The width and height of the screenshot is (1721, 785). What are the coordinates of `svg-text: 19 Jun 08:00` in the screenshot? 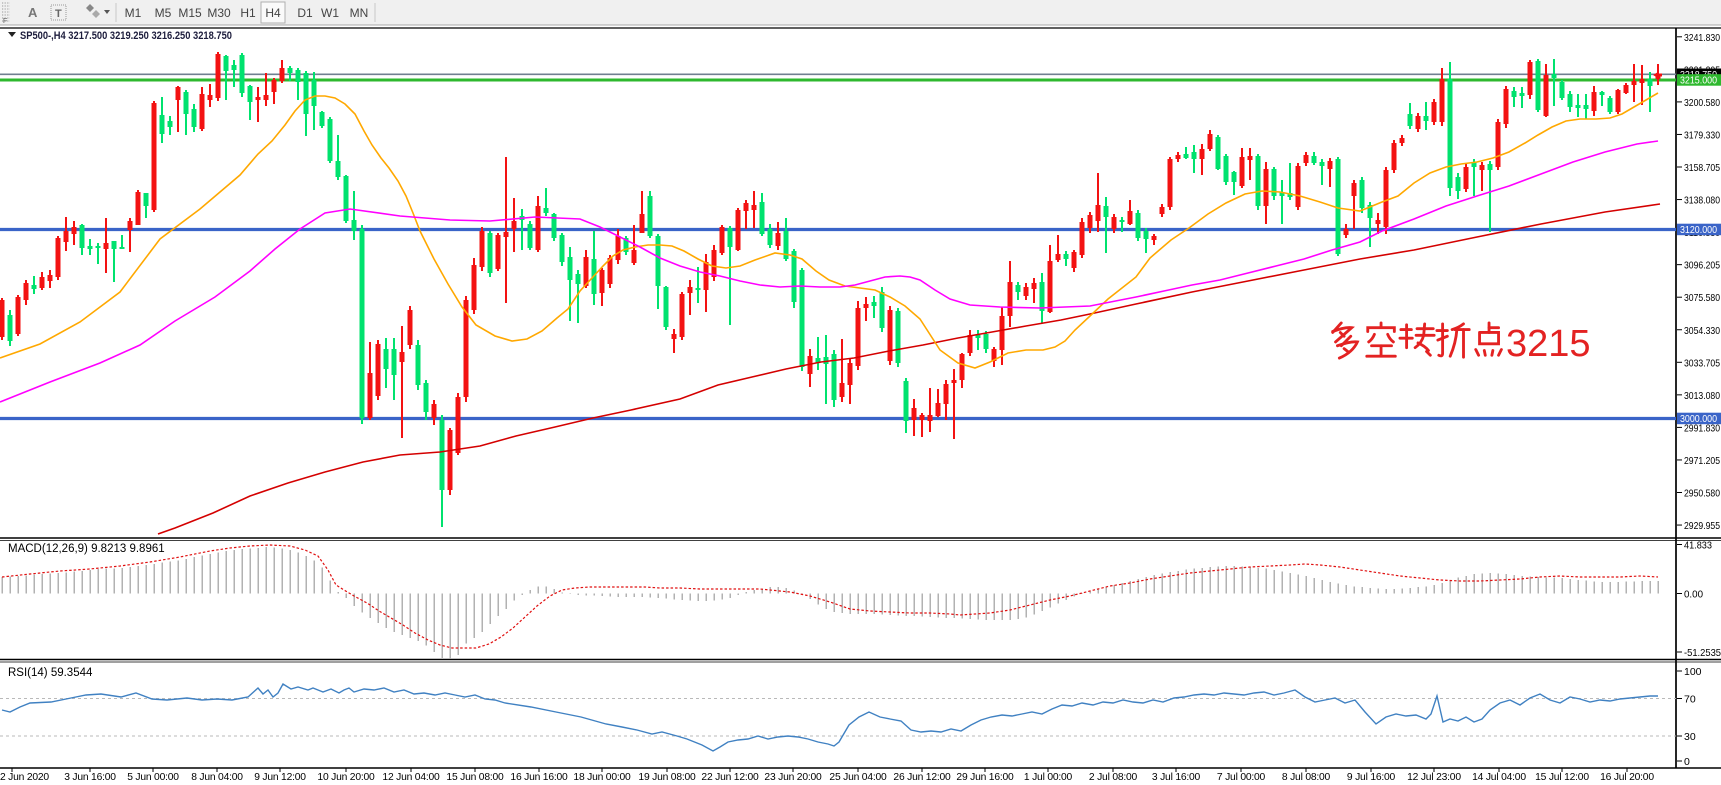 It's located at (667, 777).